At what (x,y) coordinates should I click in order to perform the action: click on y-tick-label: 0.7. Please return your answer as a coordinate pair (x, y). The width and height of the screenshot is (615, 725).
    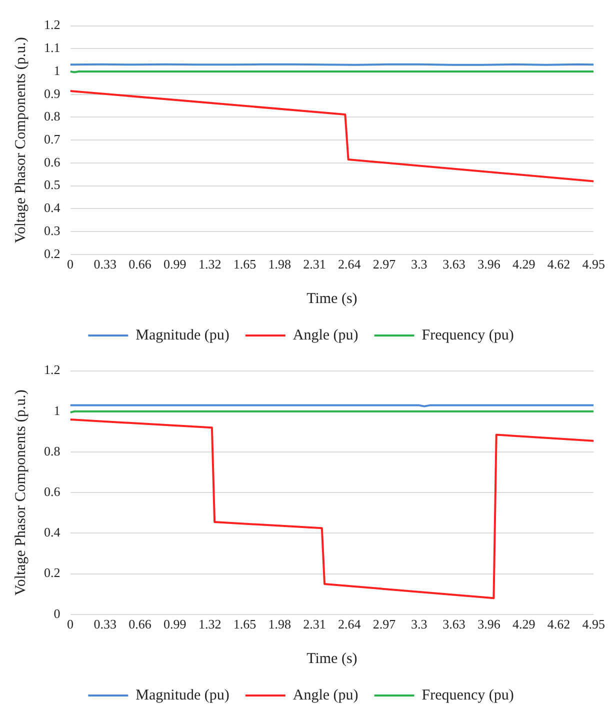
    Looking at the image, I should click on (52, 139).